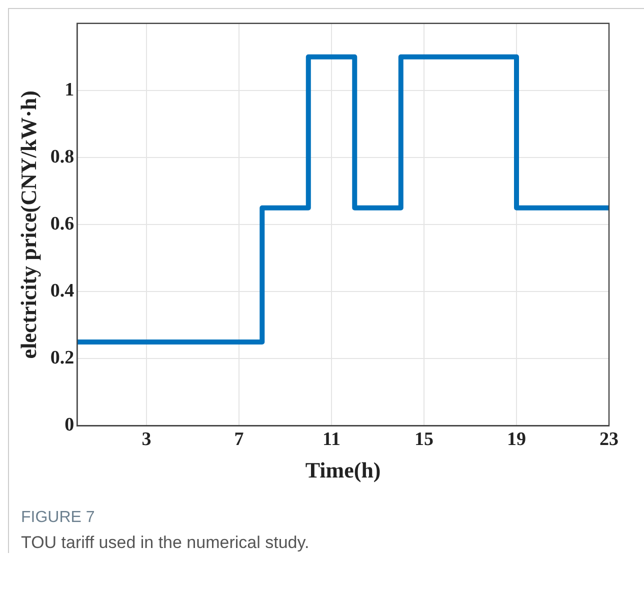  Describe the element at coordinates (69, 89) in the screenshot. I see `y-tick-label: 1` at that location.